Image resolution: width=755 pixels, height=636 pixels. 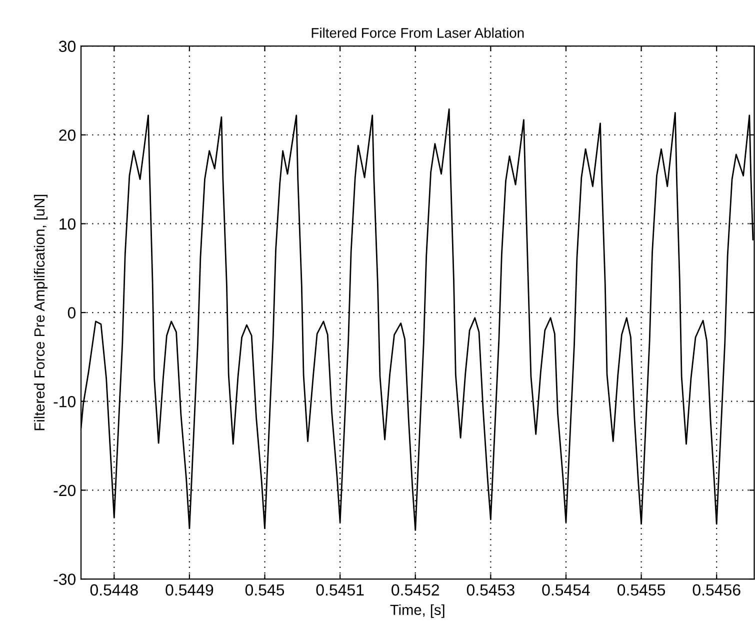 I want to click on y-tick-label: 30, so click(x=67, y=46).